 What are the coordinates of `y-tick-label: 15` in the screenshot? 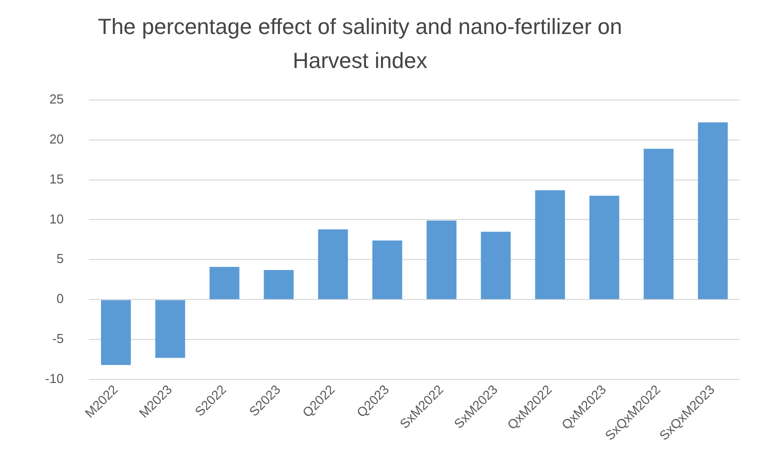 It's located at (56, 178).